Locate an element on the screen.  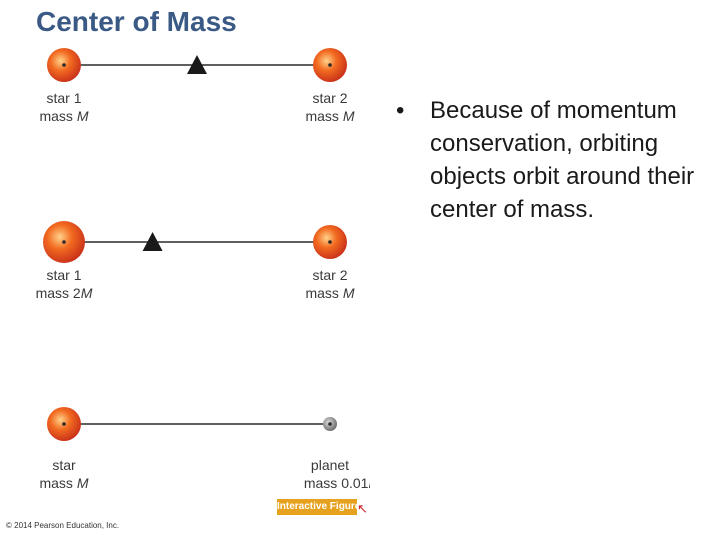
object-name-left: star is located at coordinates (64, 465).